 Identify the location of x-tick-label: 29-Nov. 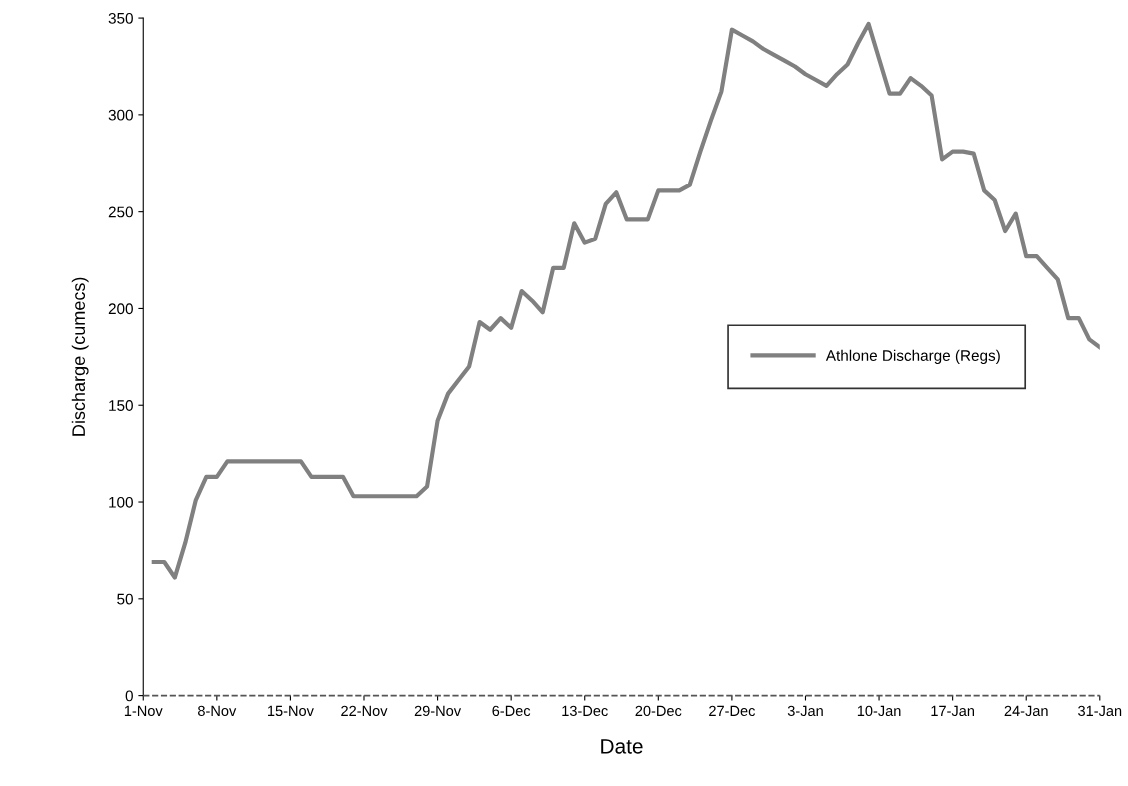
(438, 711).